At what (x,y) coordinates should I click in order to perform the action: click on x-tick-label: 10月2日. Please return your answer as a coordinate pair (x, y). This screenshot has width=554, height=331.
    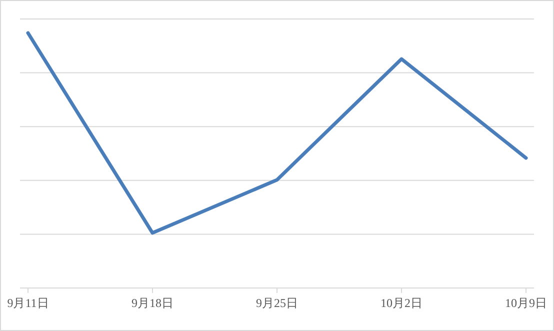
    Looking at the image, I should click on (401, 303).